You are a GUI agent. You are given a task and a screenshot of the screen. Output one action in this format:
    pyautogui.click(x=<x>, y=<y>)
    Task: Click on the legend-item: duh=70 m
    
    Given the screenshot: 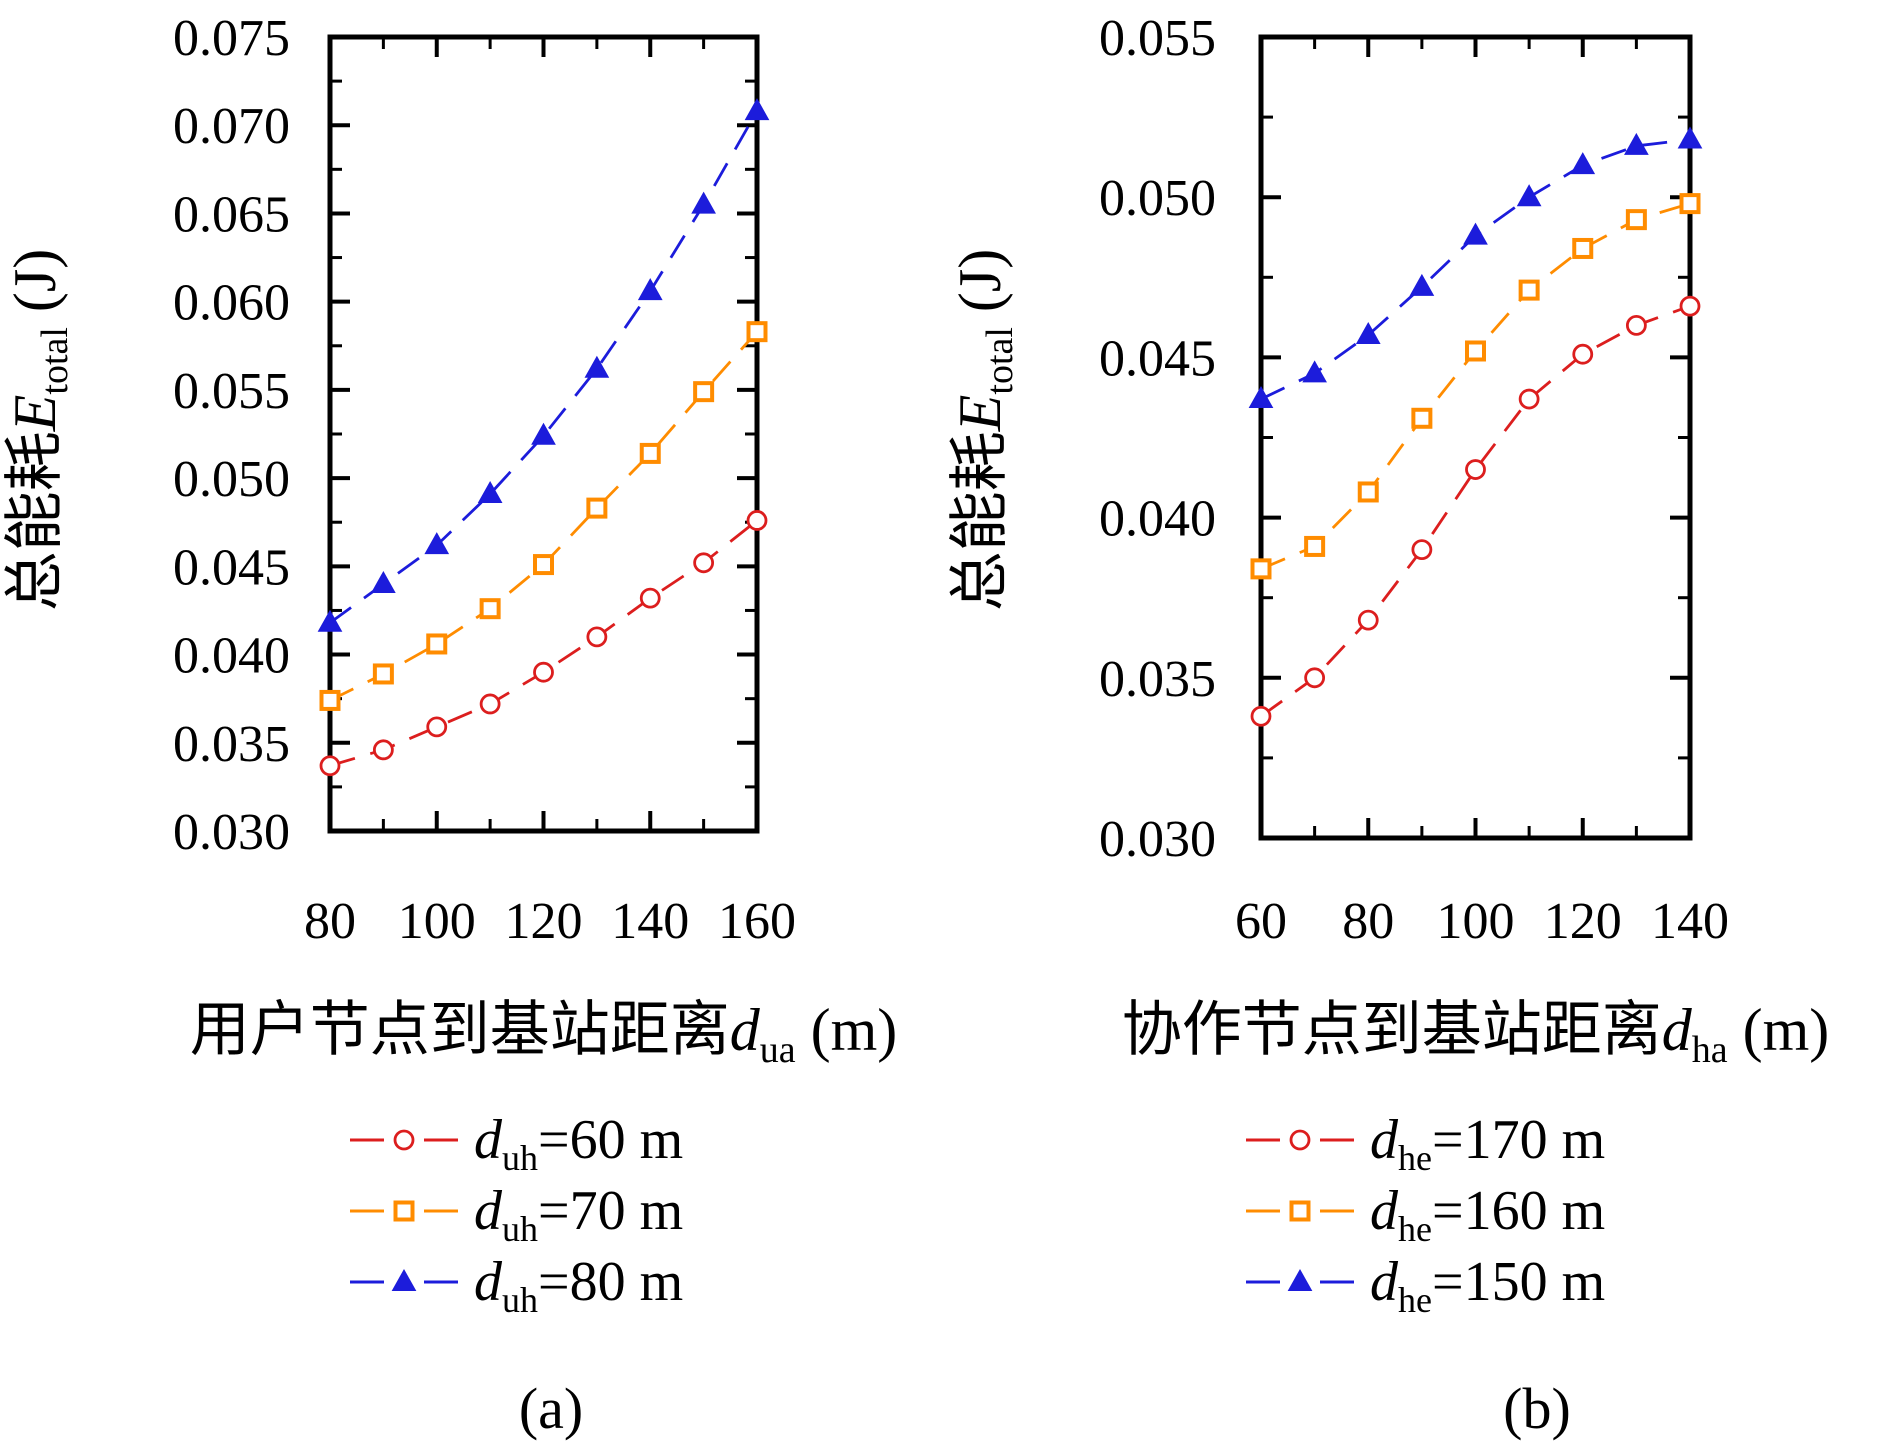 What is the action you would take?
    pyautogui.click(x=516, y=1214)
    